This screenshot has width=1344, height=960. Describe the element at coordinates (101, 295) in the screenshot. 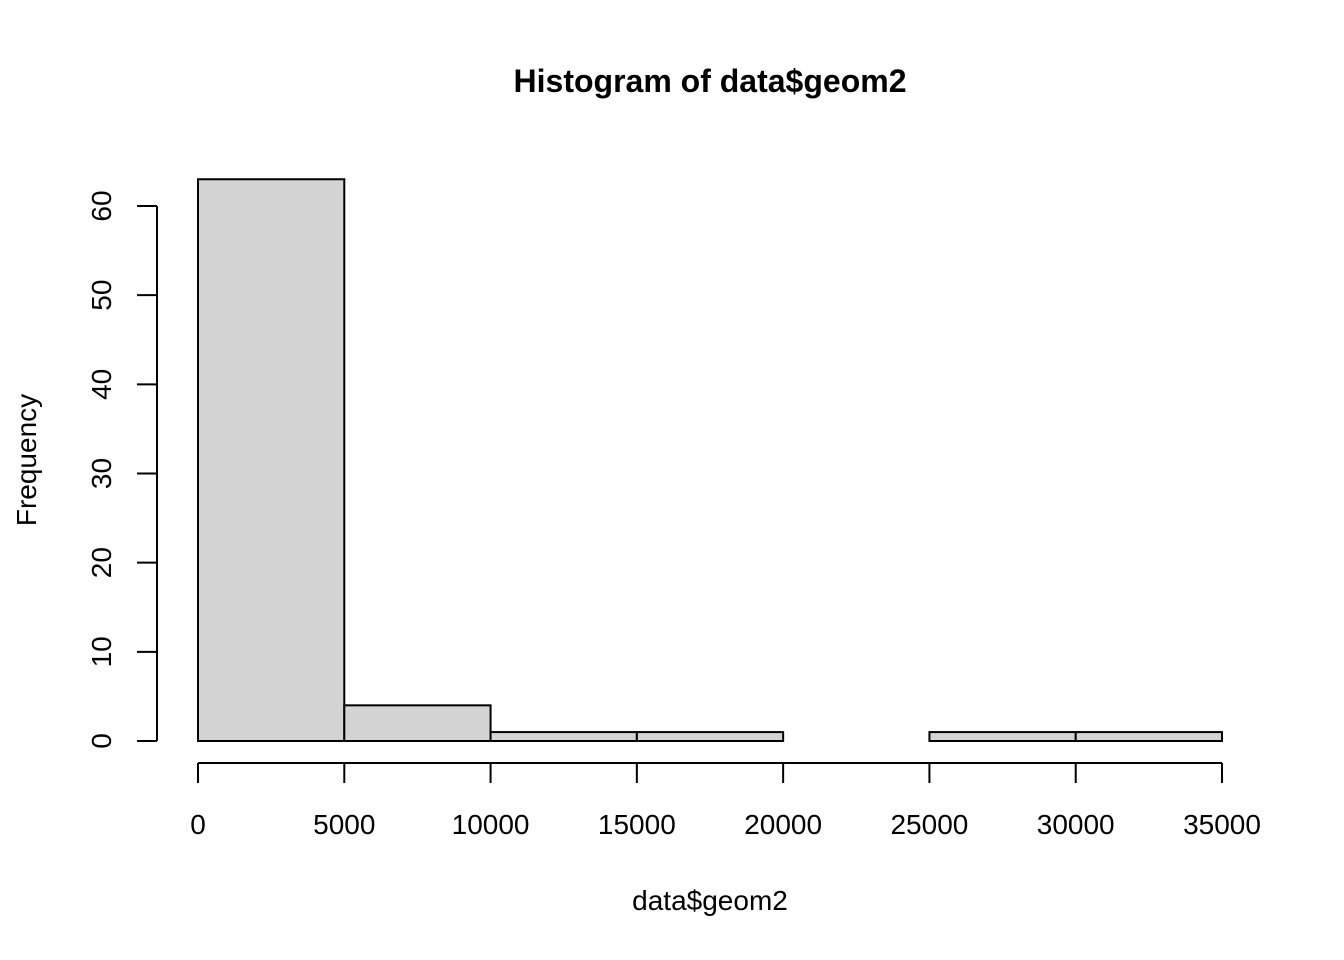

I see `y-tick-label: 50` at that location.